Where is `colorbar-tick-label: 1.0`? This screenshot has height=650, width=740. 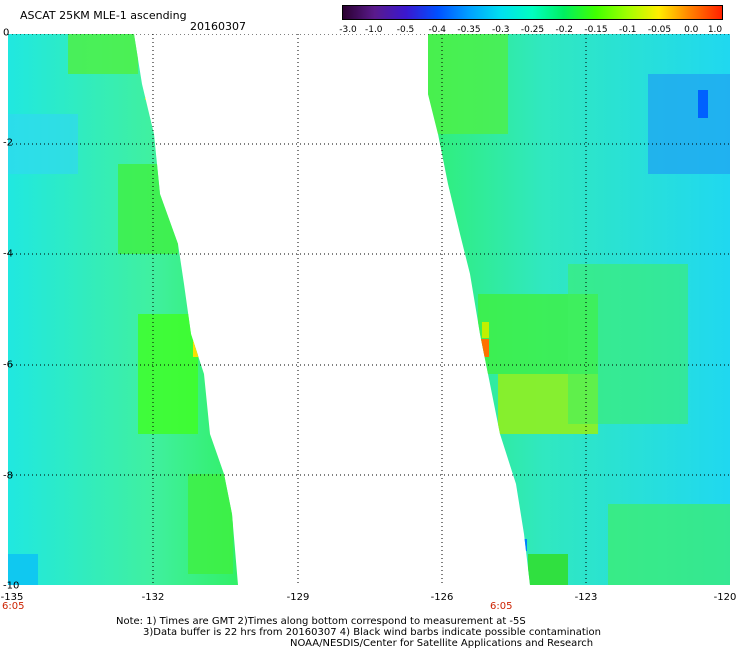
colorbar-tick-label: 1.0 is located at coordinates (715, 30).